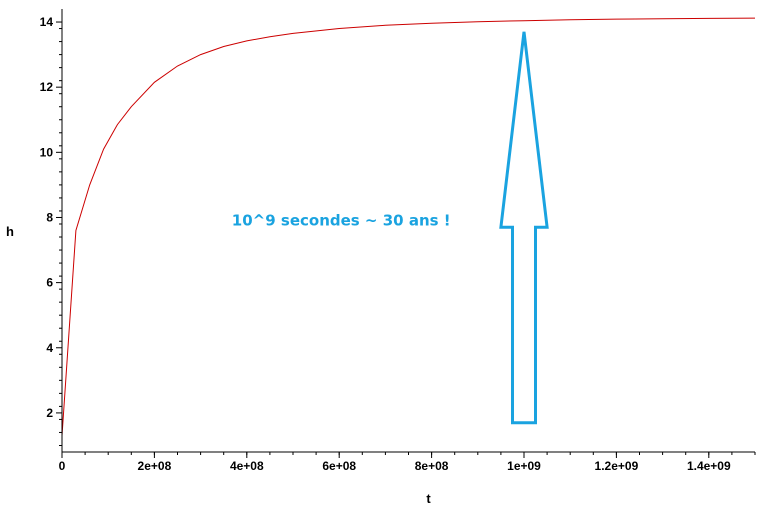 The image size is (777, 519). What do you see at coordinates (47, 87) in the screenshot?
I see `y-tick-label: 12` at bounding box center [47, 87].